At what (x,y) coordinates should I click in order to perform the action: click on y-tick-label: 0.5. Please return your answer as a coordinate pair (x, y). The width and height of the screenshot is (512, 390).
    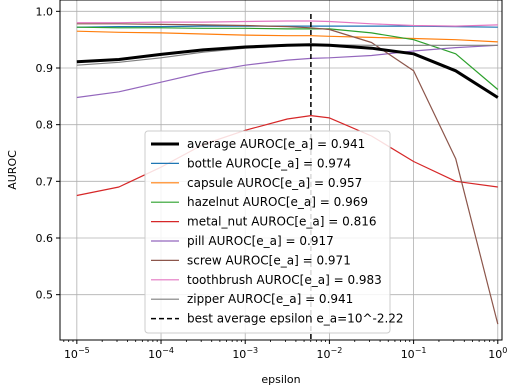
    Looking at the image, I should click on (45, 295).